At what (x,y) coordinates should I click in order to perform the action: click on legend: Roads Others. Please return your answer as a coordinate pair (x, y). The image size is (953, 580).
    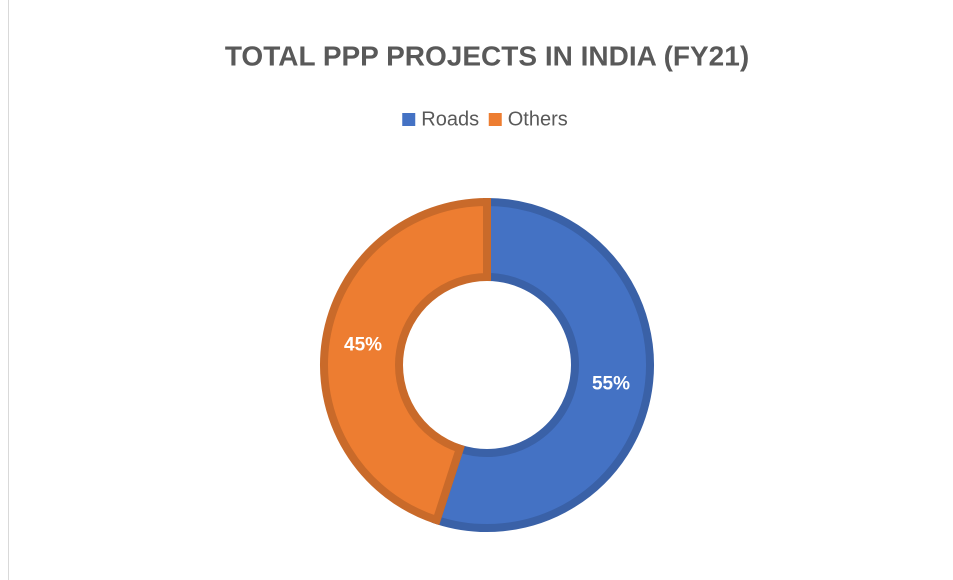
    Looking at the image, I should click on (485, 119).